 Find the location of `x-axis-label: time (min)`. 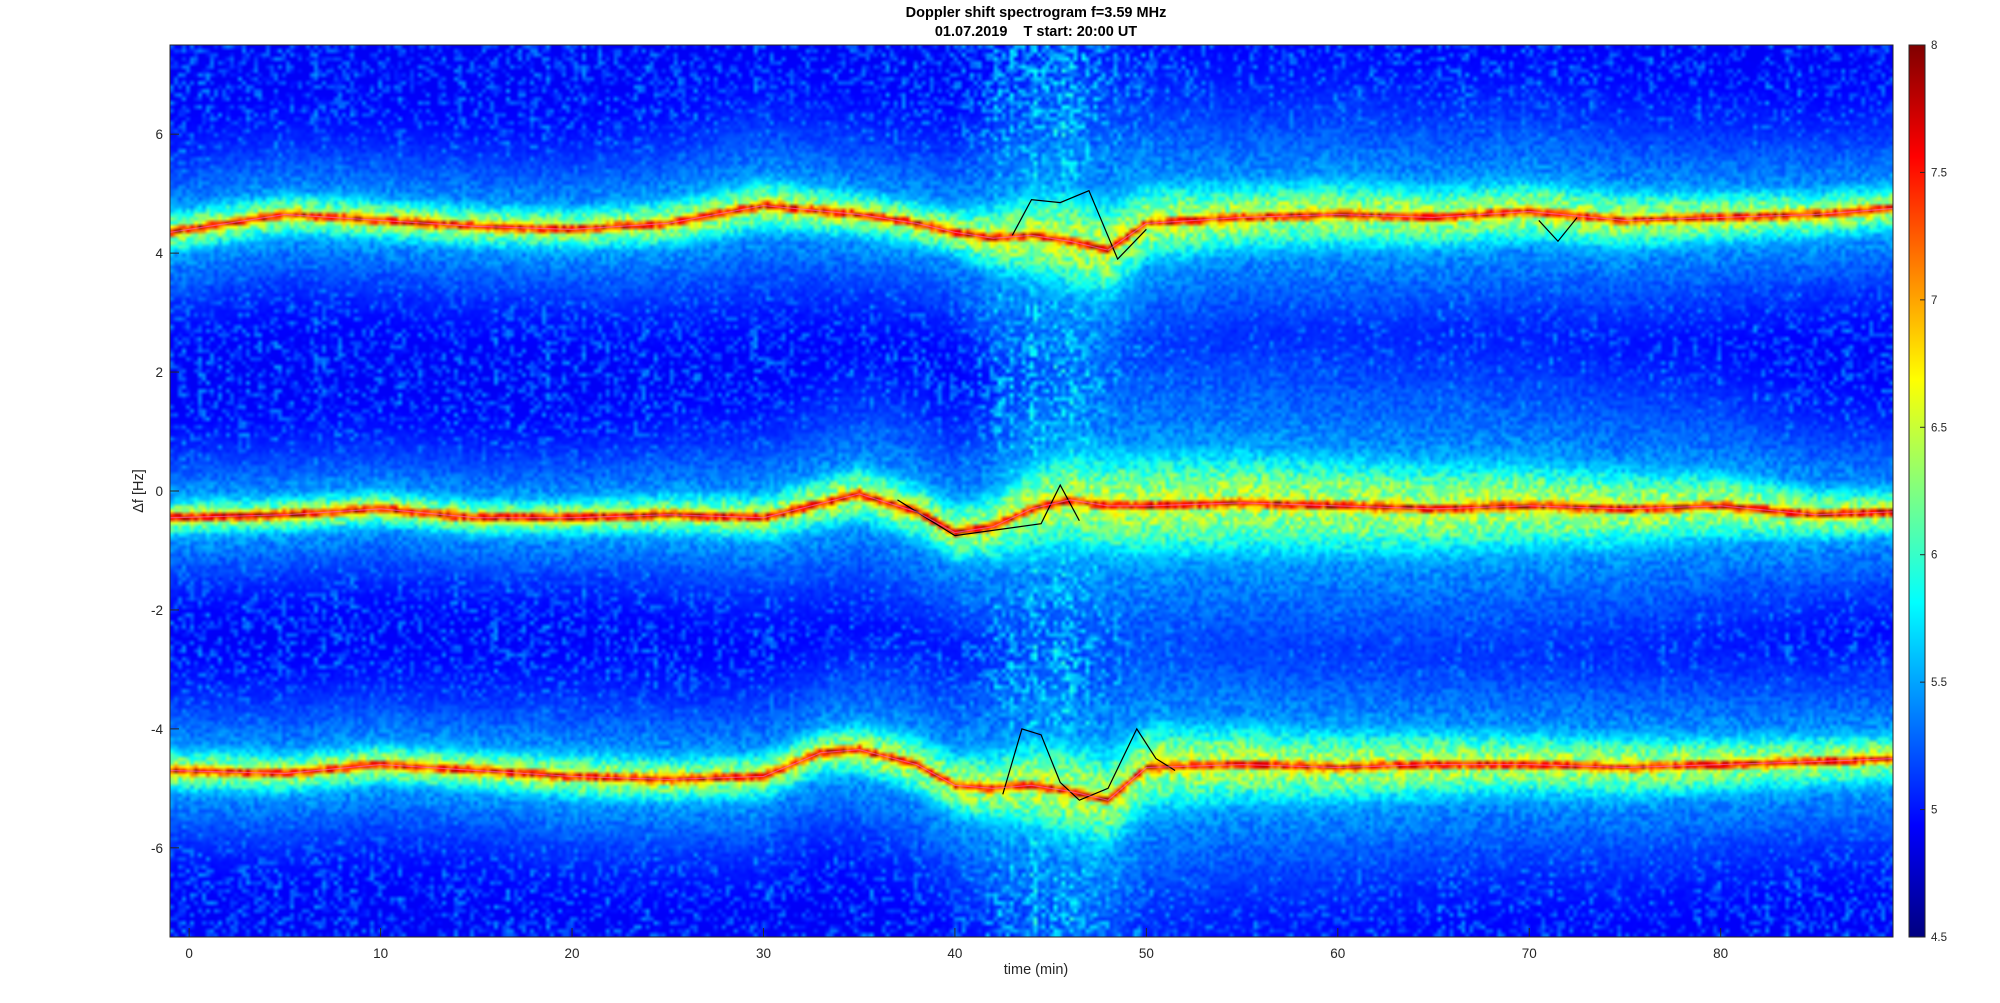

x-axis-label: time (min) is located at coordinates (1036, 970).